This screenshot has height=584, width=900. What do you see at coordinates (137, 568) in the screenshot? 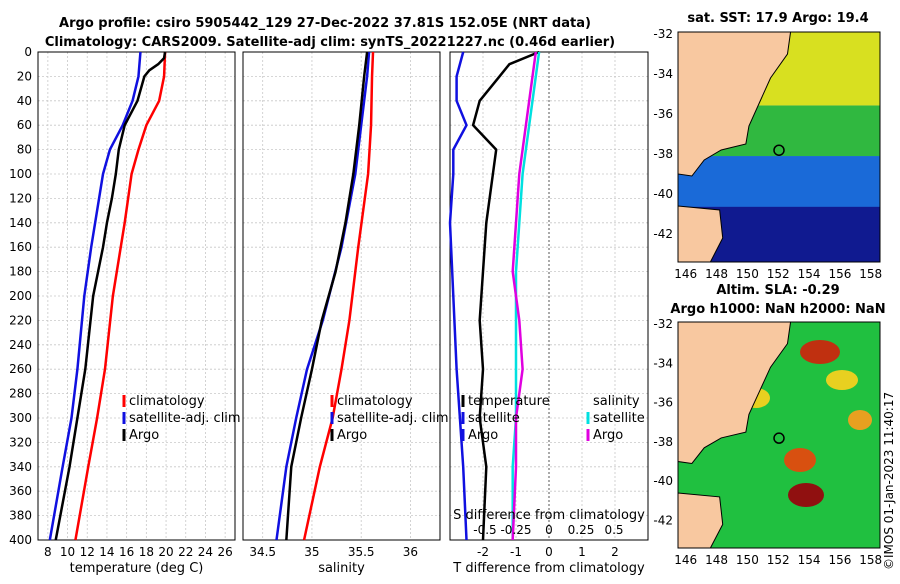
I see `x-axis-label: temperature (deg C)` at bounding box center [137, 568].